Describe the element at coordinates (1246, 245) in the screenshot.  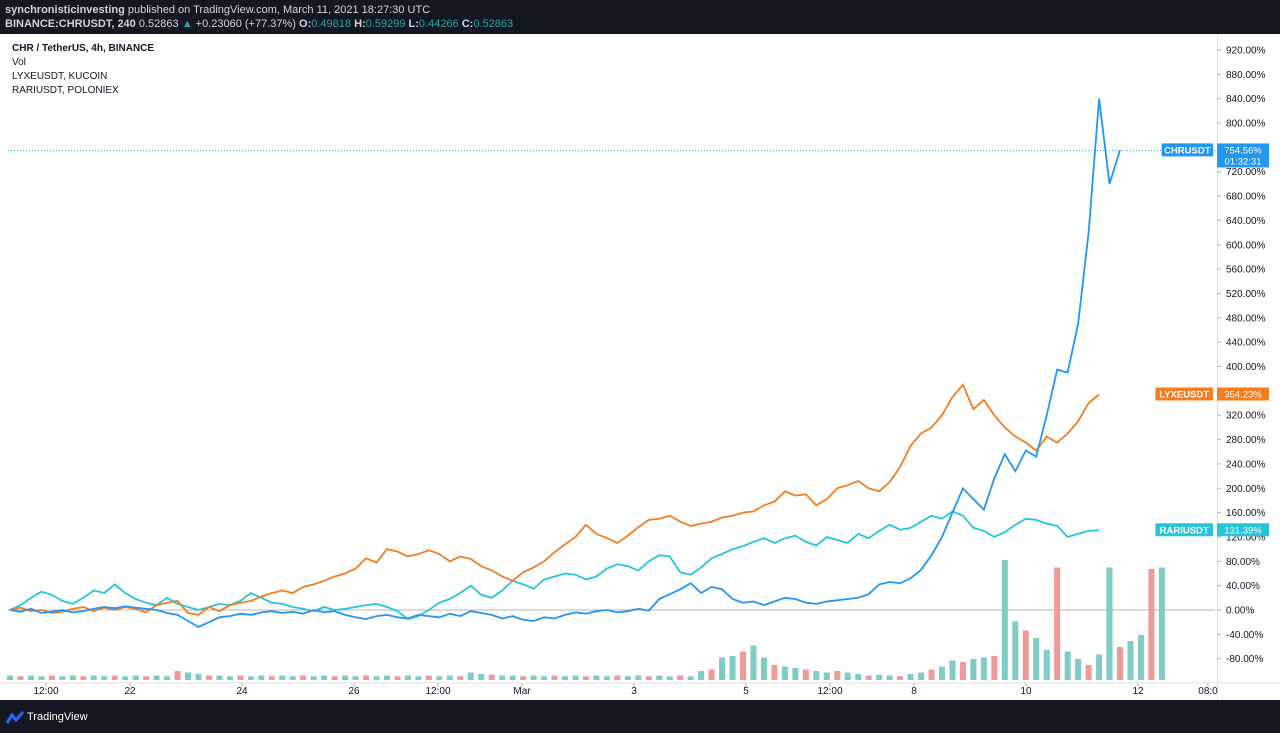
I see `y-tick-label: 600.00%` at that location.